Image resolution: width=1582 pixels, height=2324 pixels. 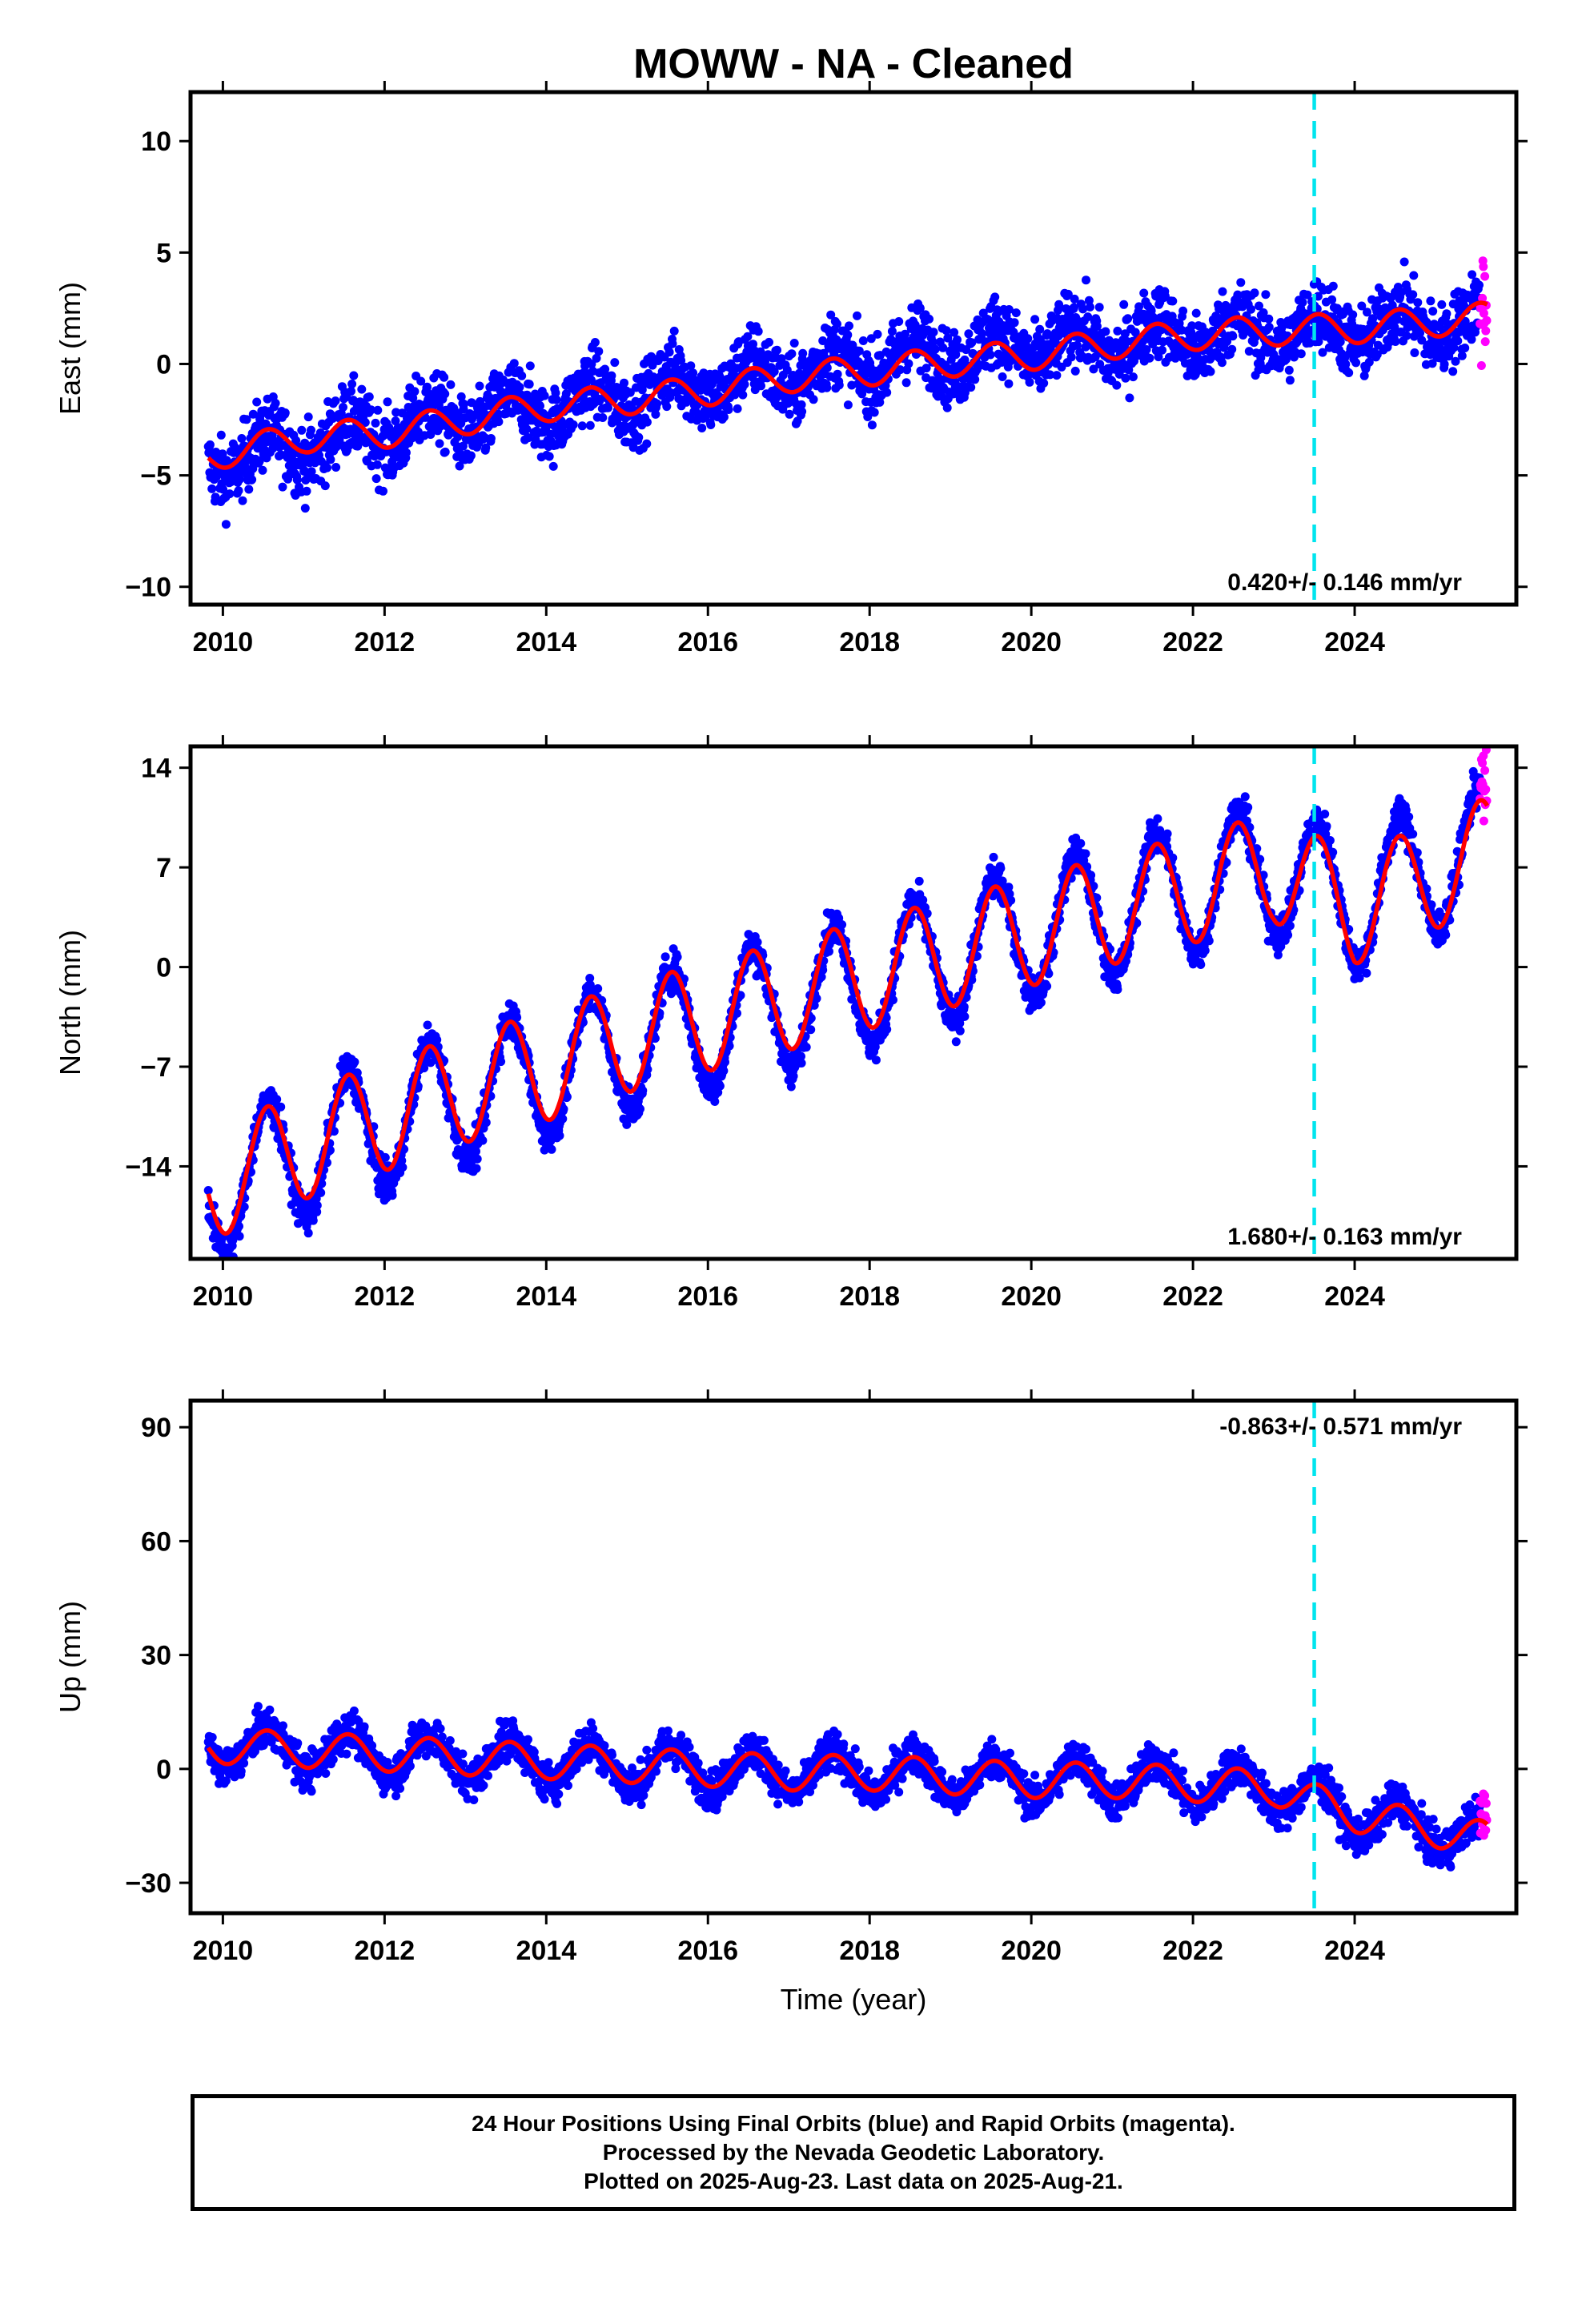 I want to click on chart-title: MOWW - NA - Cleaned, so click(x=853, y=64).